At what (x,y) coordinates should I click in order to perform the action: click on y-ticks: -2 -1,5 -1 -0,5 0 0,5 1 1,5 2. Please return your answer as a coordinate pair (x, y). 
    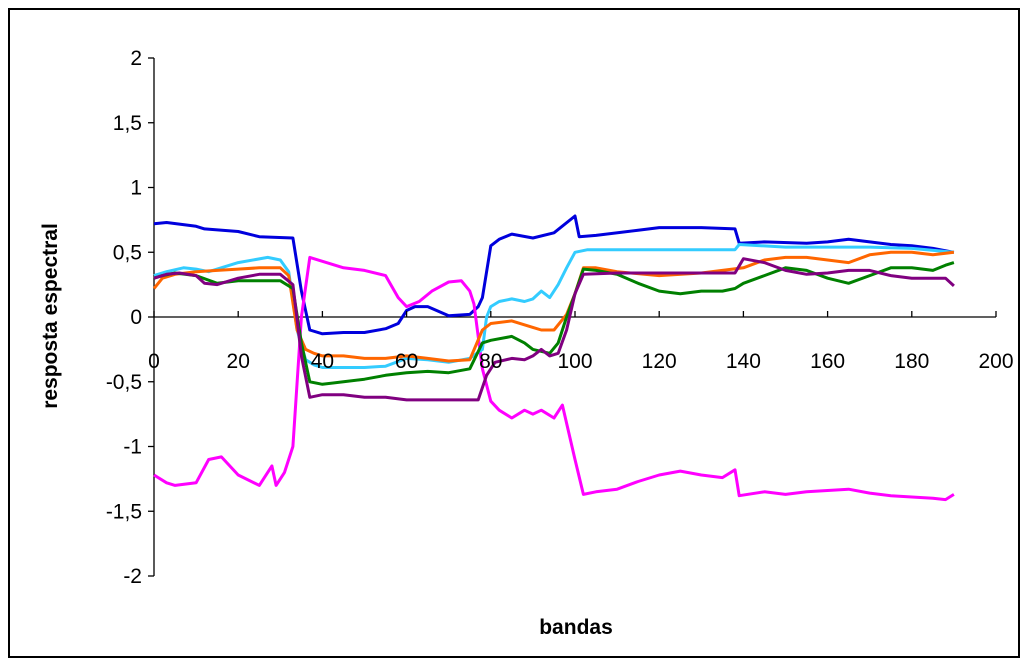
    Looking at the image, I should click on (130, 317).